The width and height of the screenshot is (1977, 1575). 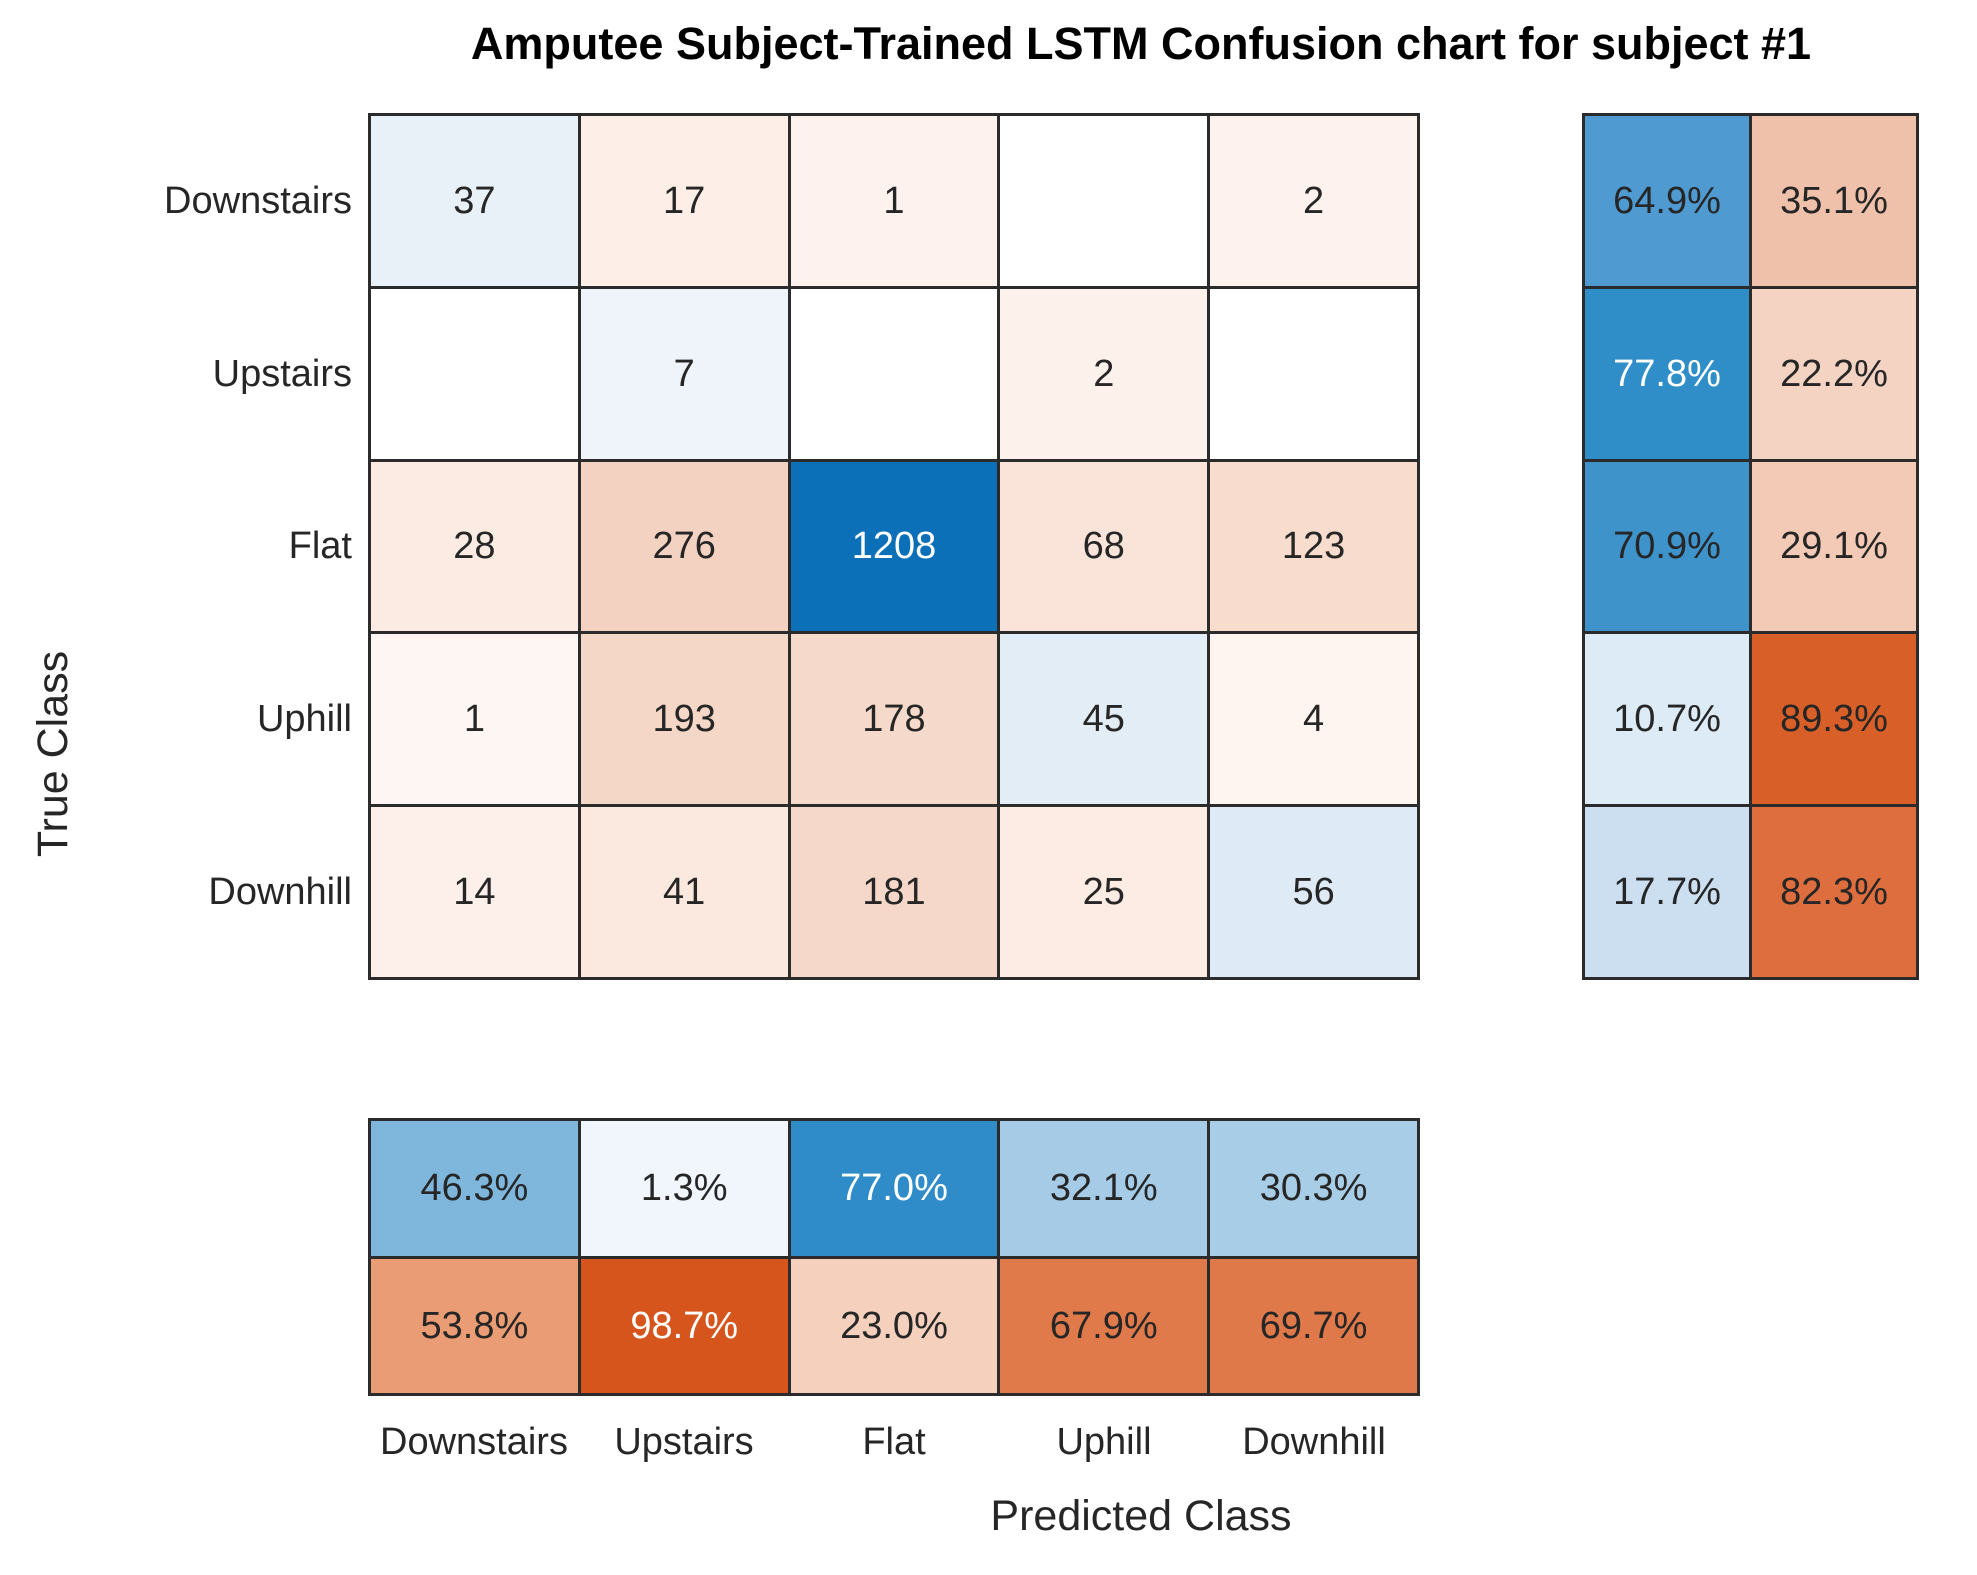 What do you see at coordinates (1104, 1442) in the screenshot?
I see `x-tick-label-uphill: Uphill` at bounding box center [1104, 1442].